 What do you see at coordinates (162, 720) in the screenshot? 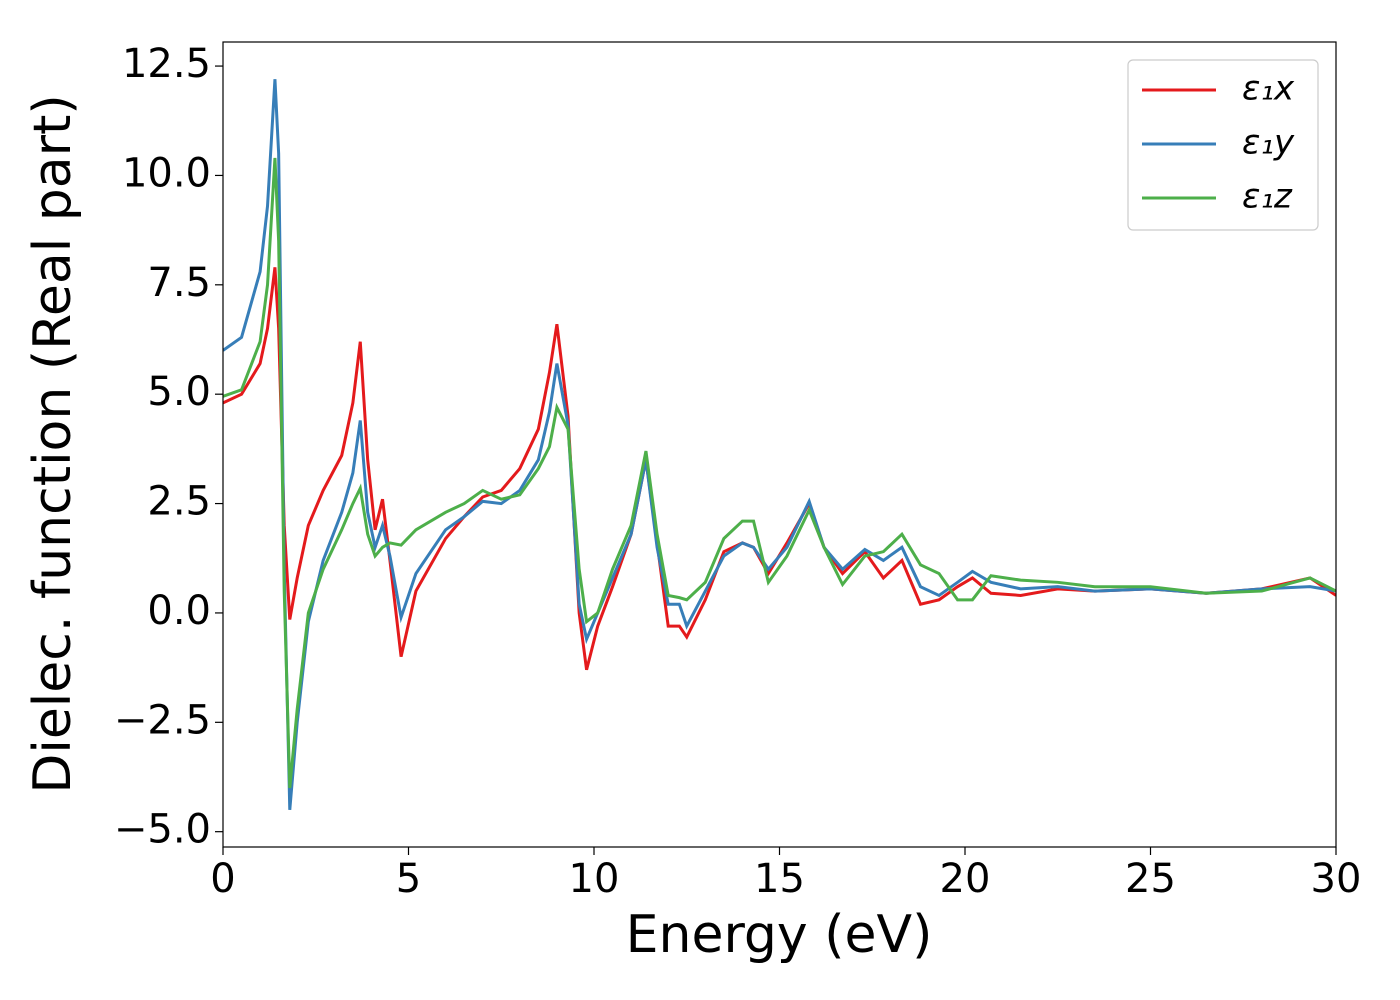
I see `y-tick-label: −2.5` at bounding box center [162, 720].